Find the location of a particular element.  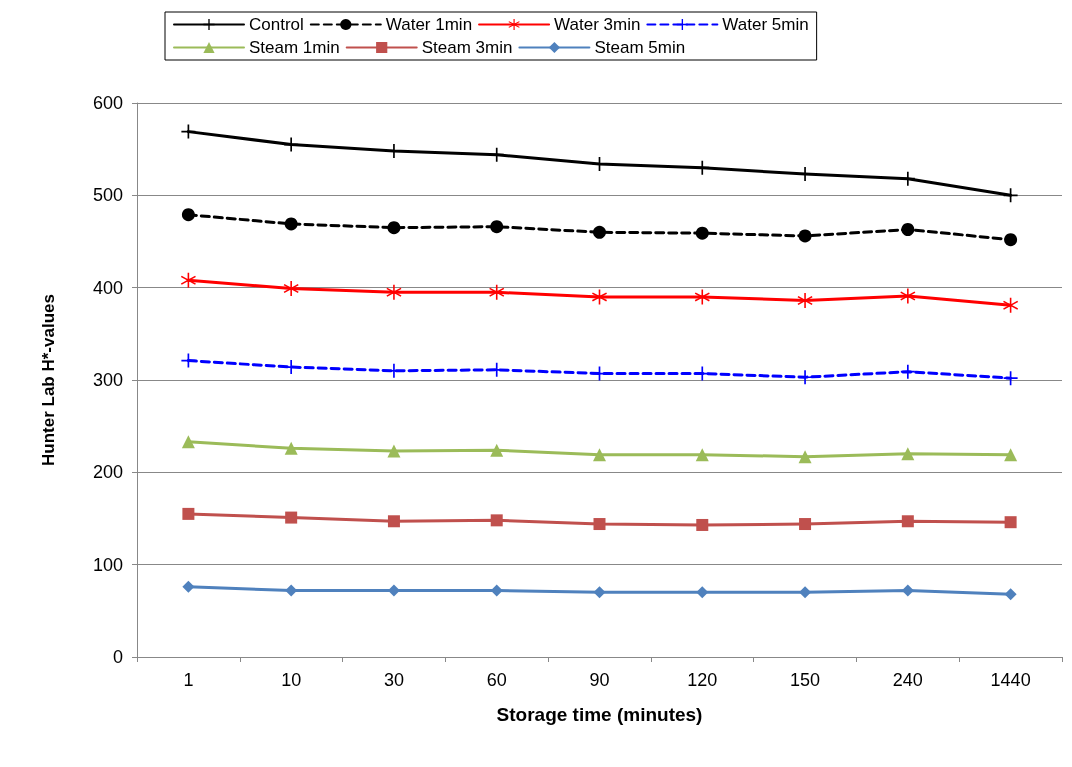

legend-label: Steam 1min is located at coordinates (294, 47).